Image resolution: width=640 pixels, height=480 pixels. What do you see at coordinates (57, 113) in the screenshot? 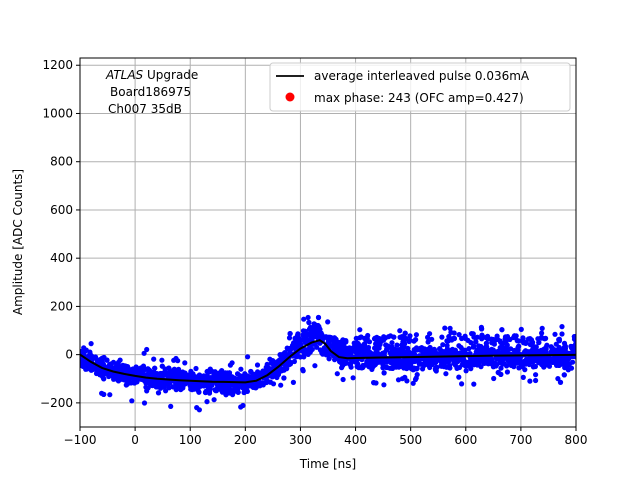
I see `y-tick-label: 1000` at bounding box center [57, 113].